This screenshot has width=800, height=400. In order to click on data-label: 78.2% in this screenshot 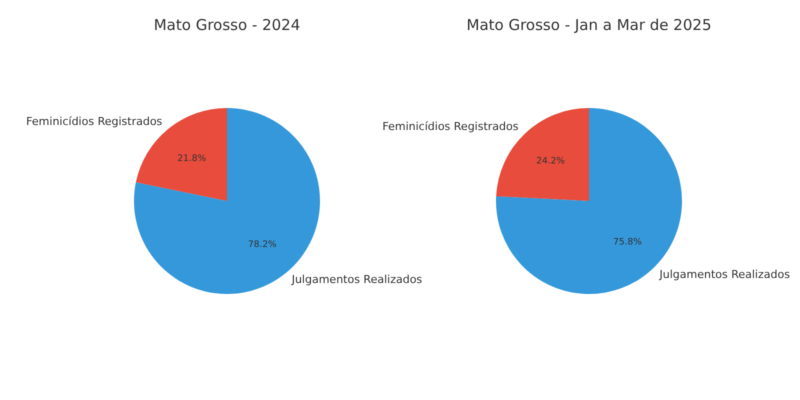, I will do `click(263, 245)`.